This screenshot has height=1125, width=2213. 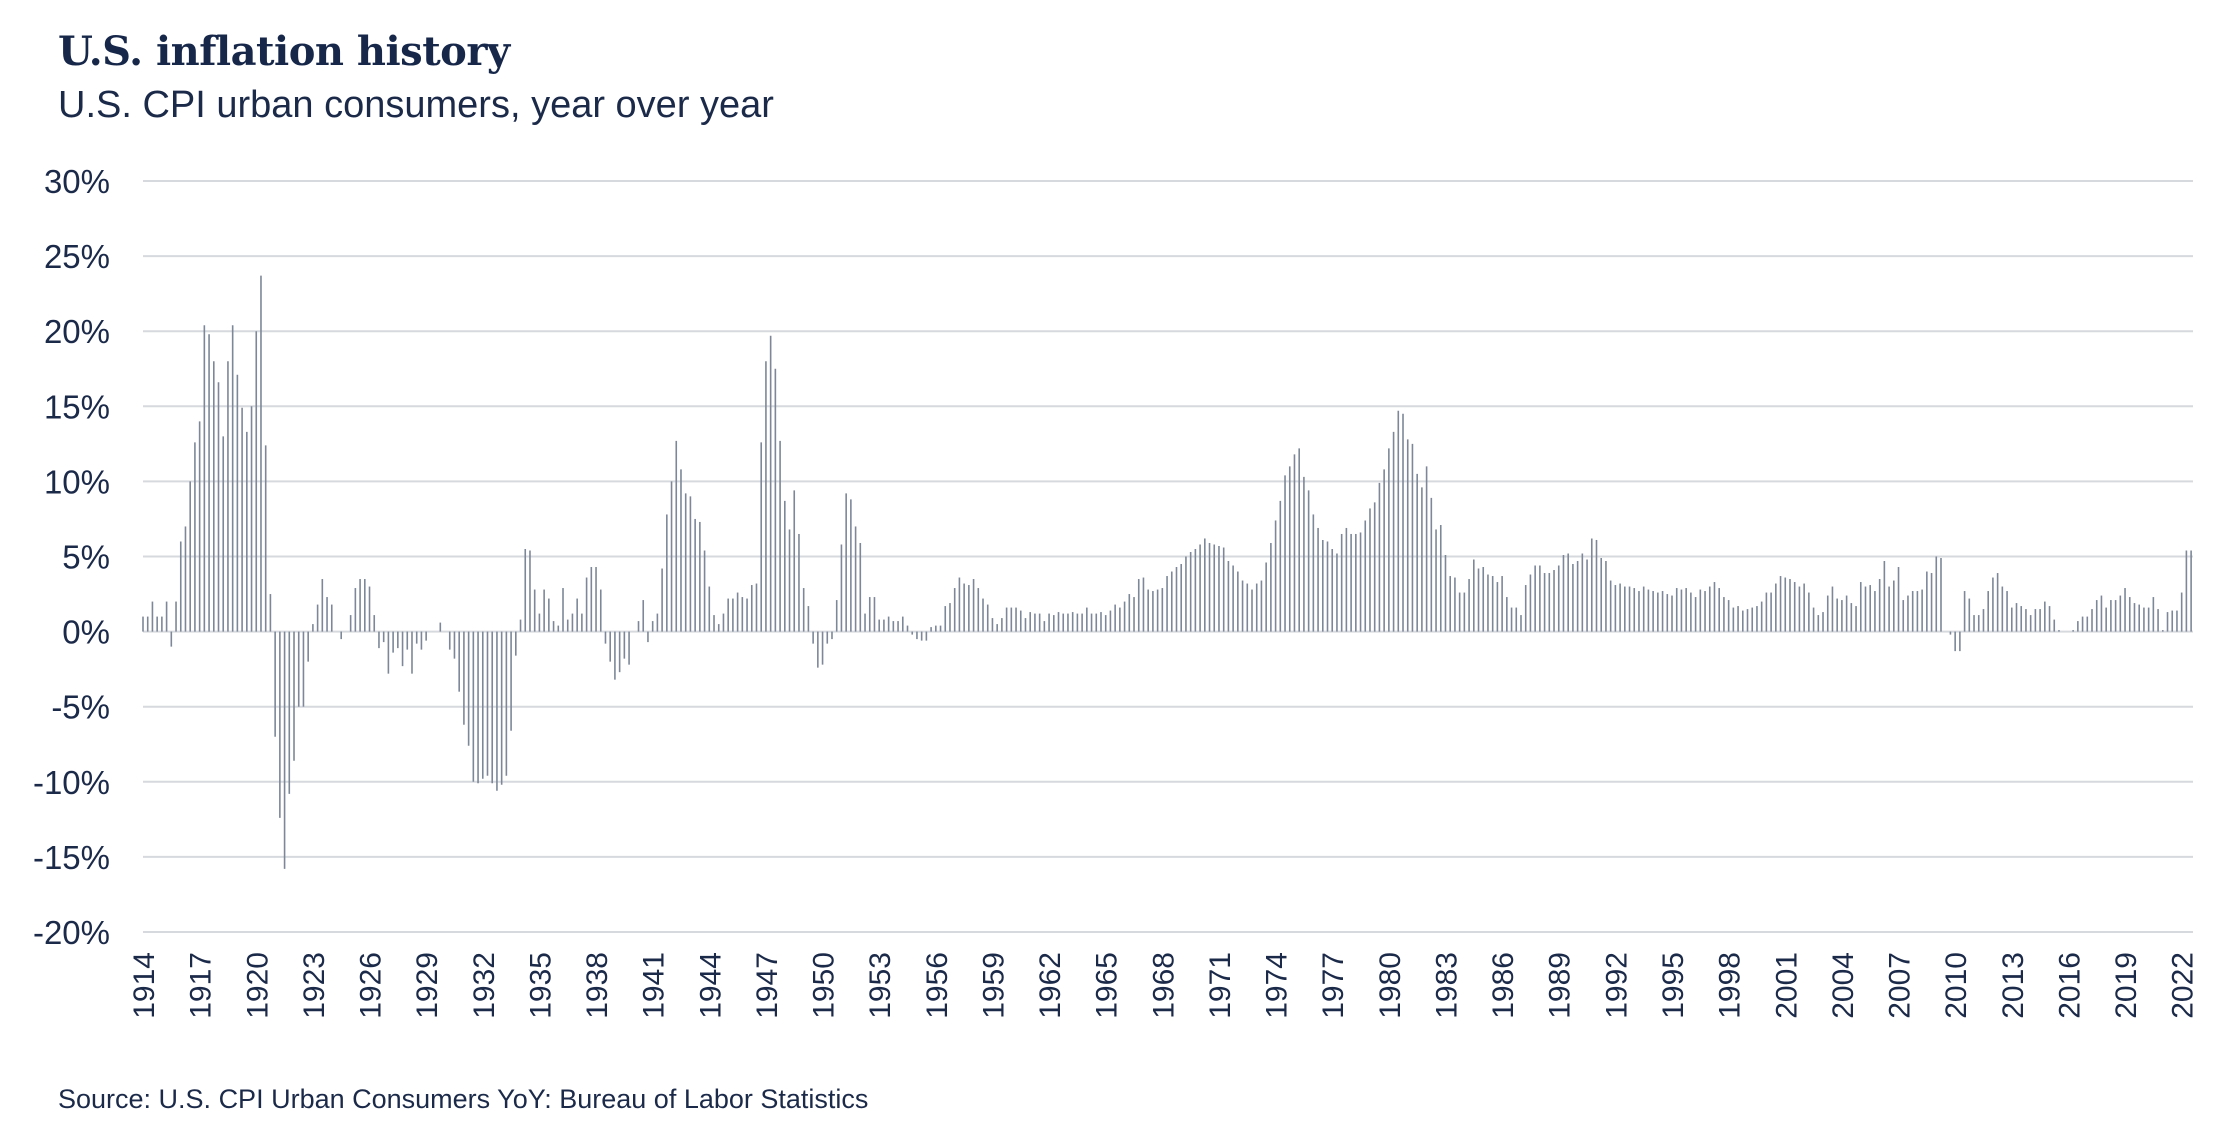 I want to click on x-tick-label: 1926, so click(x=371, y=985).